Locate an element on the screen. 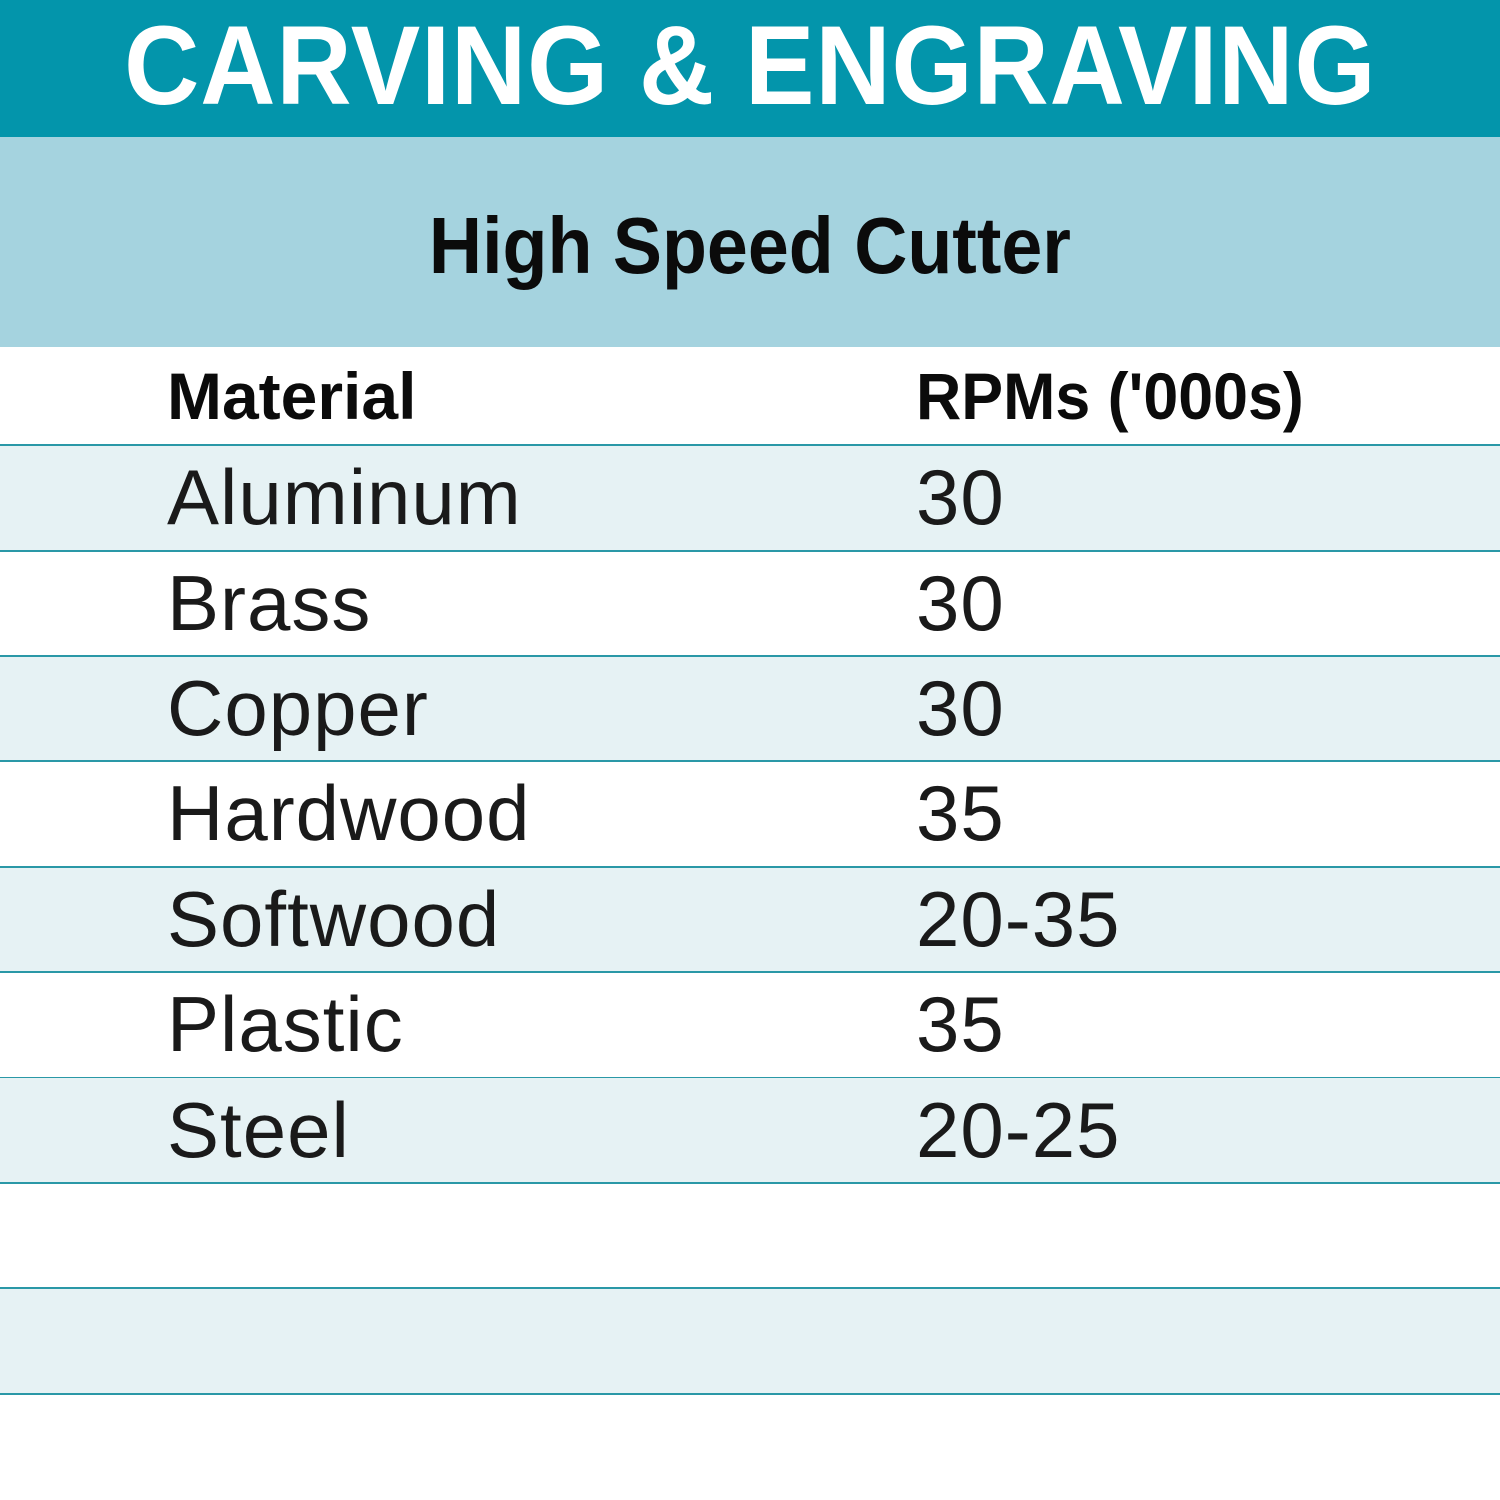  header-label: RPMs ('000s) is located at coordinates (1110, 395).